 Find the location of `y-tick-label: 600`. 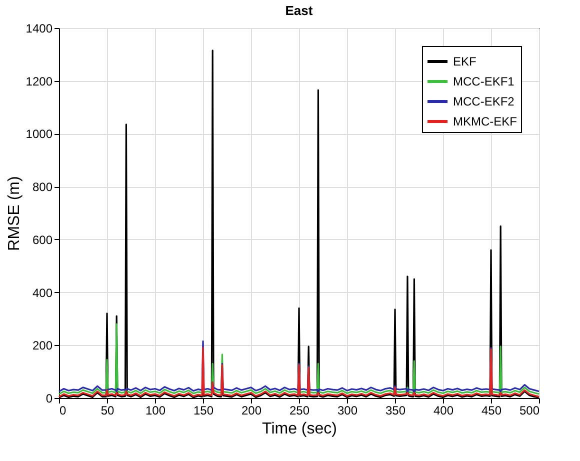

y-tick-label: 600 is located at coordinates (42, 239).